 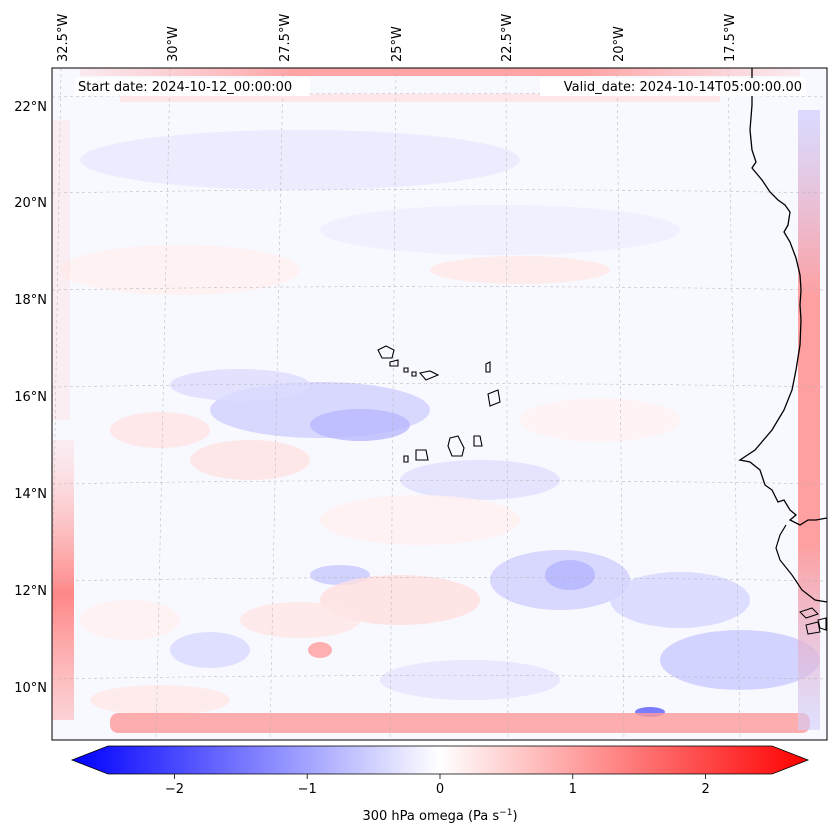 I want to click on bottom-boundary-band, so click(x=460, y=723).